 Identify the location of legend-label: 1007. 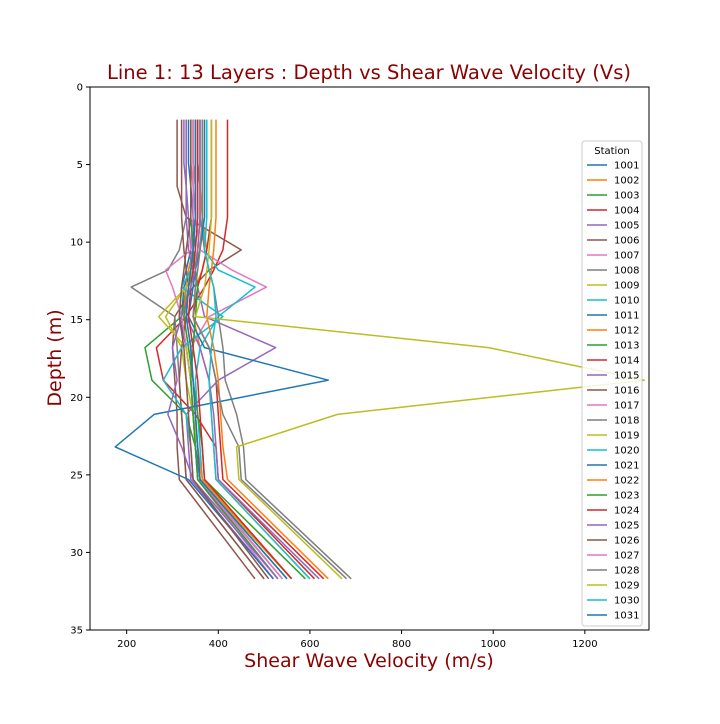
(626, 256).